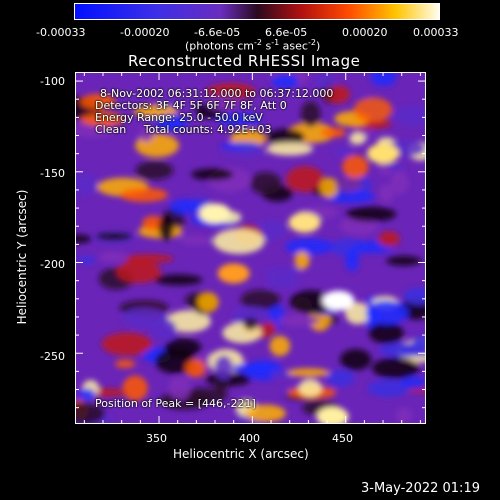 The height and width of the screenshot is (500, 500). Describe the element at coordinates (342, 438) in the screenshot. I see `x-tick-label: 450` at that location.